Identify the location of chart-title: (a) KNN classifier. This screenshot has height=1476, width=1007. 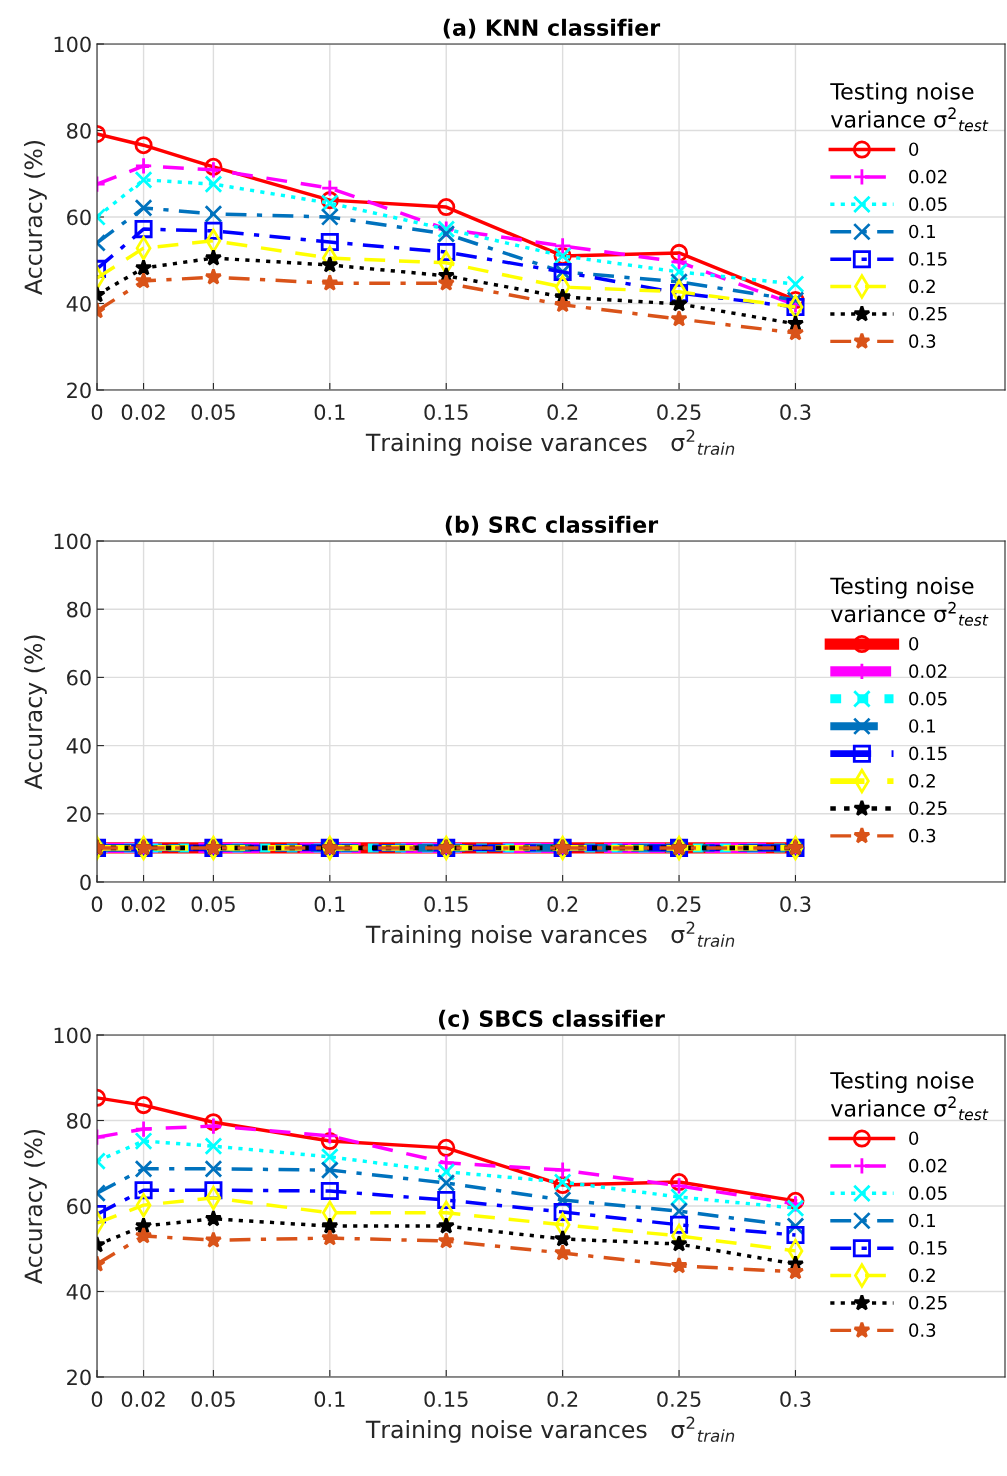
(552, 28).